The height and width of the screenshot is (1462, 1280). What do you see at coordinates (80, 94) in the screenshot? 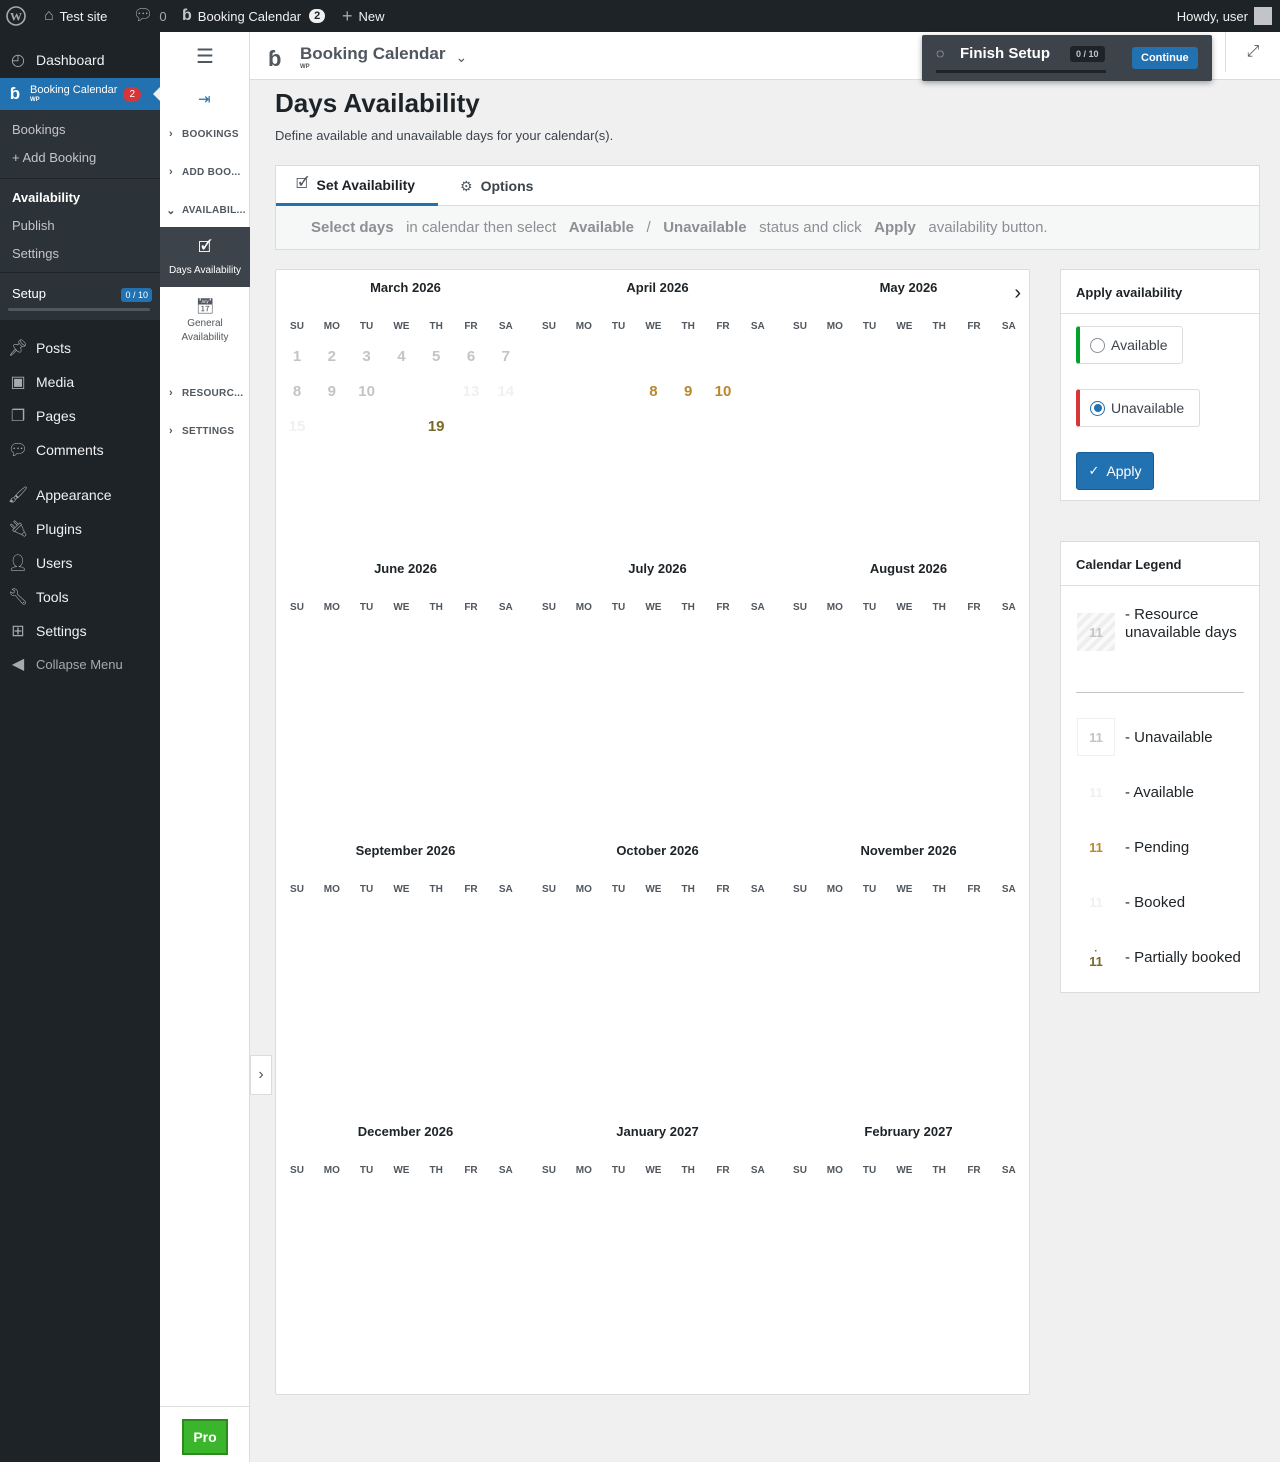
I see `menu-booking-calendar: ɓ Booking Calendar WP 2` at bounding box center [80, 94].